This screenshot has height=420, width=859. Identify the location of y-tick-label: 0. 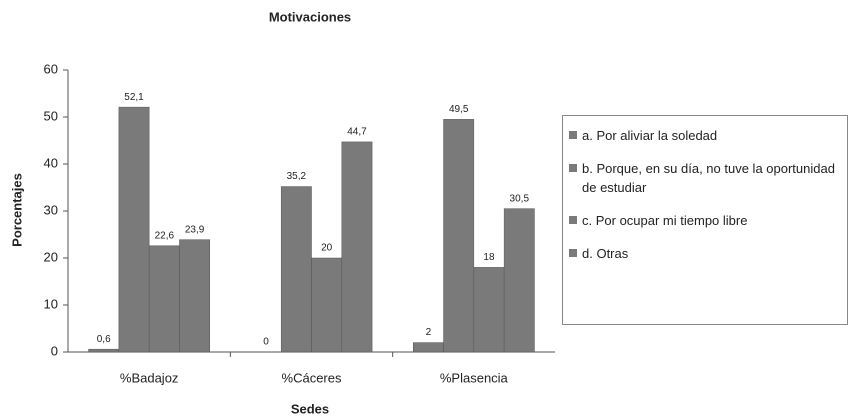
(54, 350).